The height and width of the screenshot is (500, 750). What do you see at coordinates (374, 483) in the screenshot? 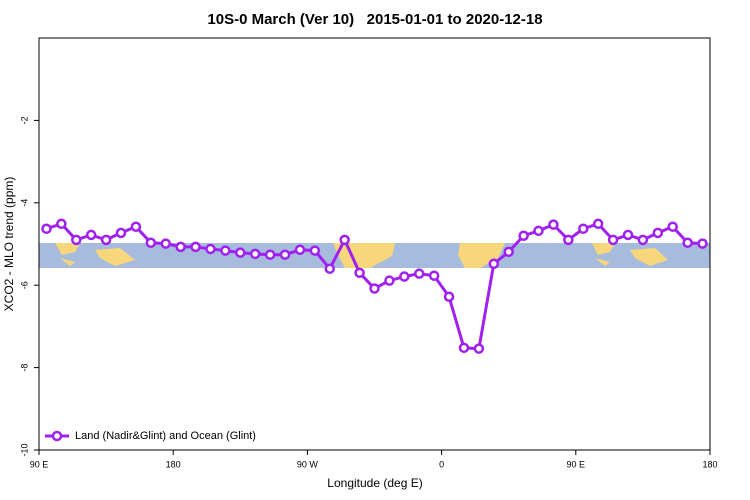
I see `x-axis-label: Longitude (deg E)` at bounding box center [374, 483].